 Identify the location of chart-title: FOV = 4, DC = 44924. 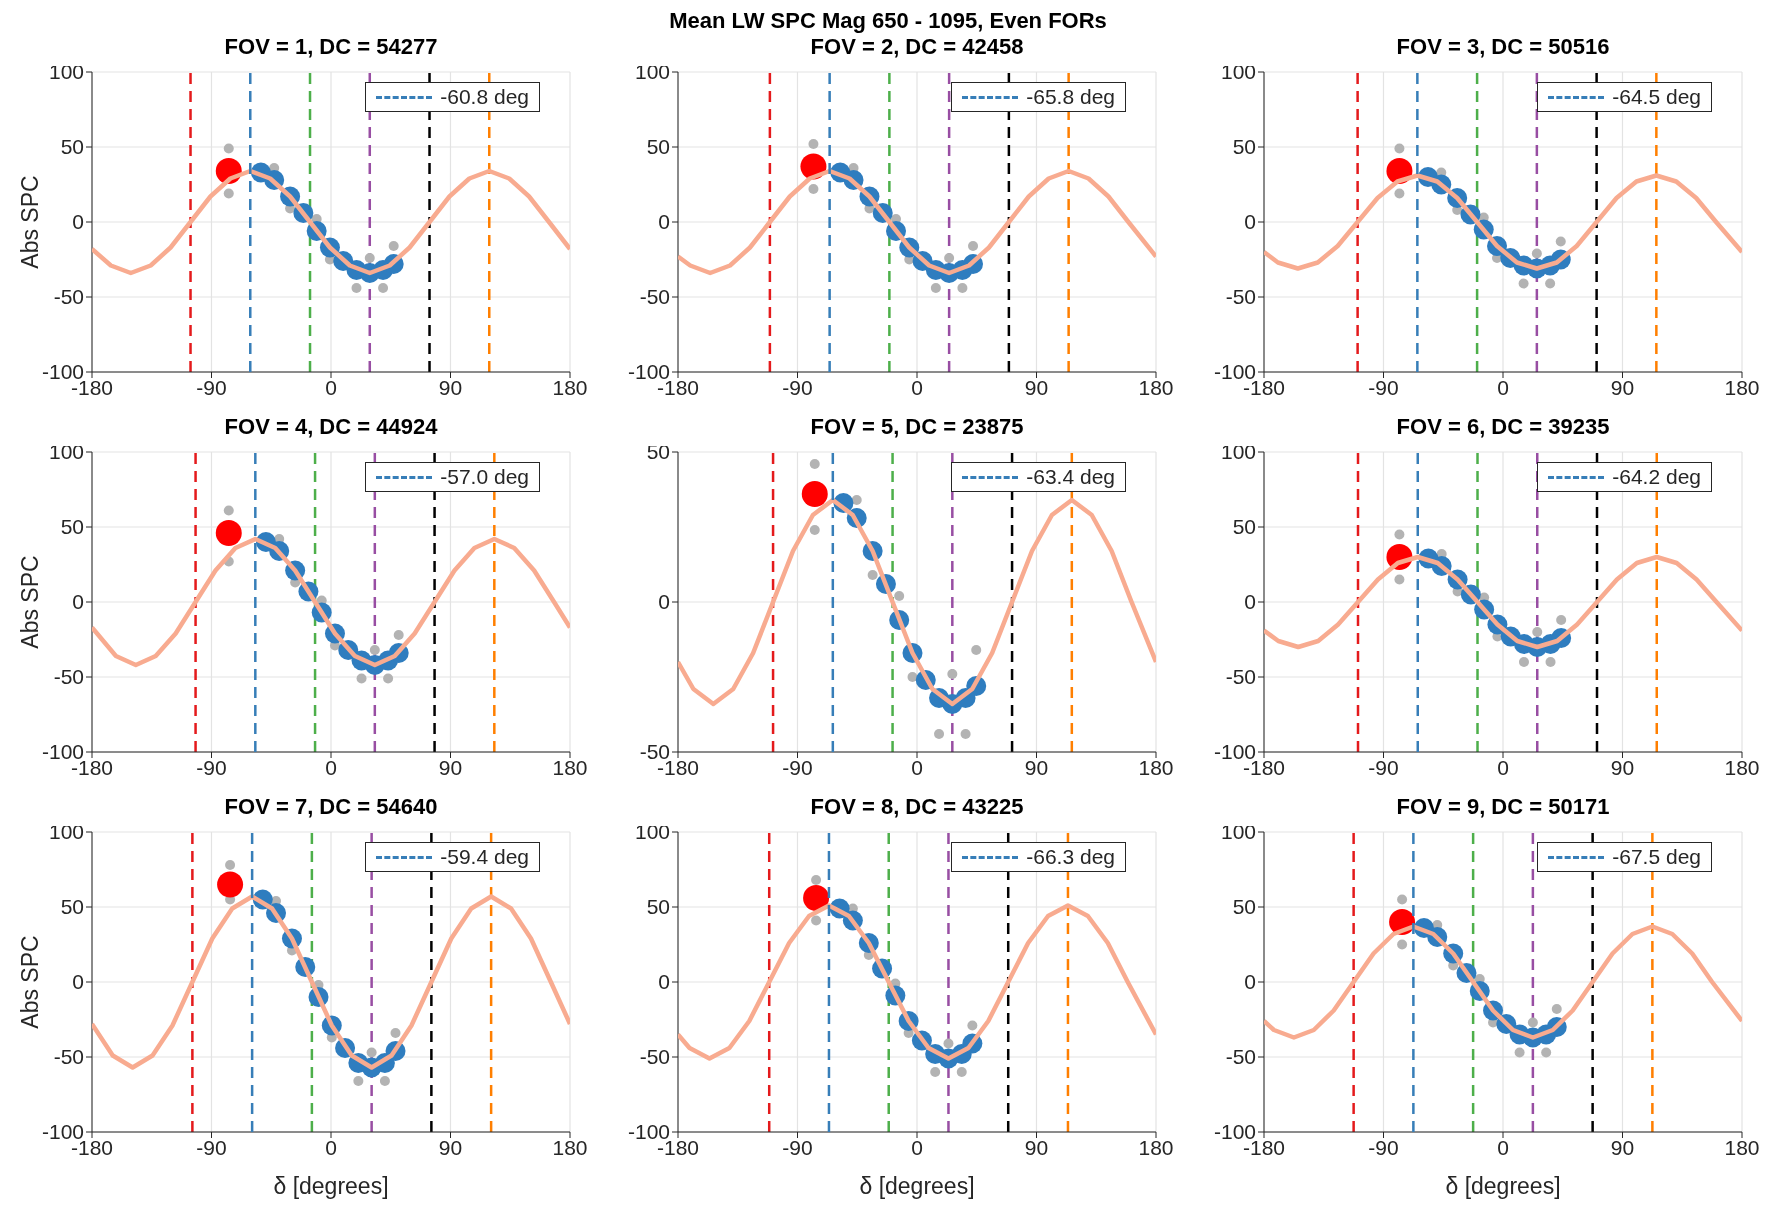
(331, 427).